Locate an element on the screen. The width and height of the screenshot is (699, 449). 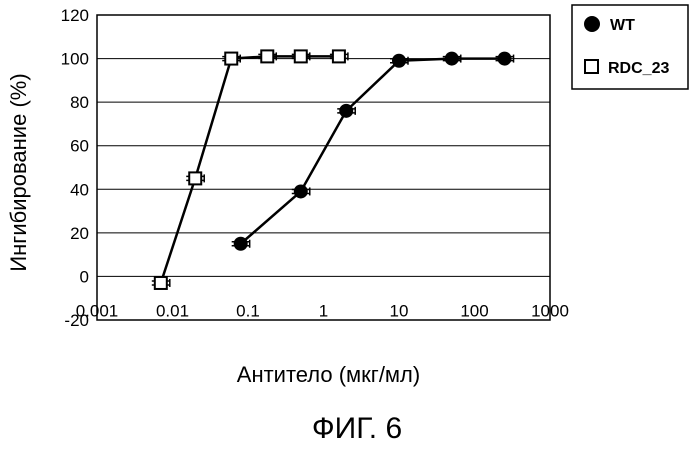
x-tick-label: 0.001 is located at coordinates (97, 310).